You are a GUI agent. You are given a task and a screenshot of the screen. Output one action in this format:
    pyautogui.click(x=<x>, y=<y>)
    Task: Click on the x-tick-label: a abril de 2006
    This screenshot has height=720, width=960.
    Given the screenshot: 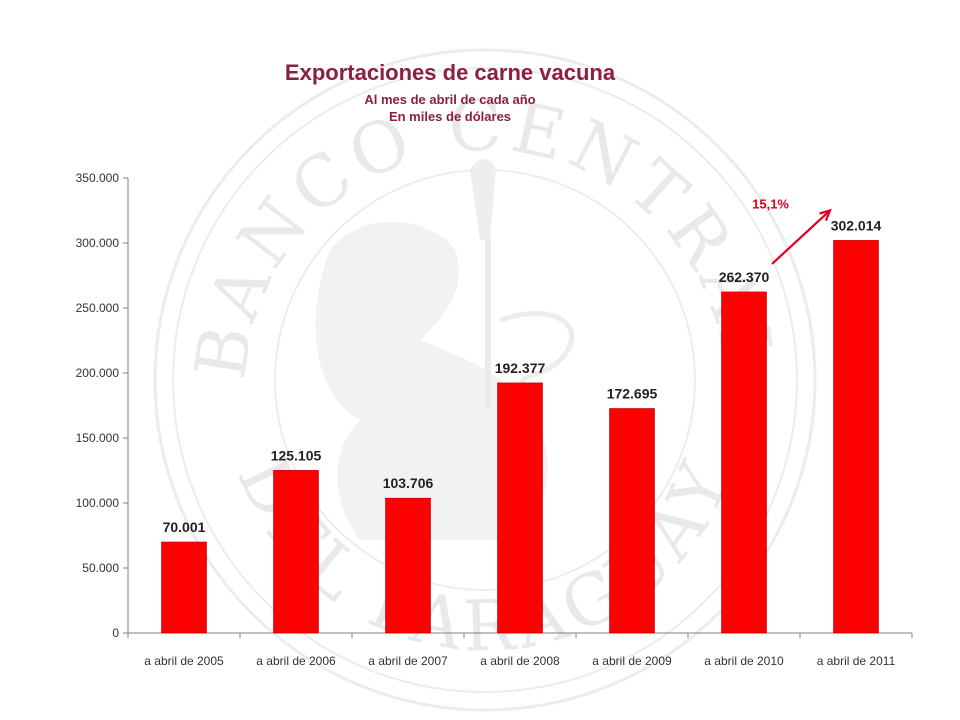 What is the action you would take?
    pyautogui.click(x=296, y=661)
    